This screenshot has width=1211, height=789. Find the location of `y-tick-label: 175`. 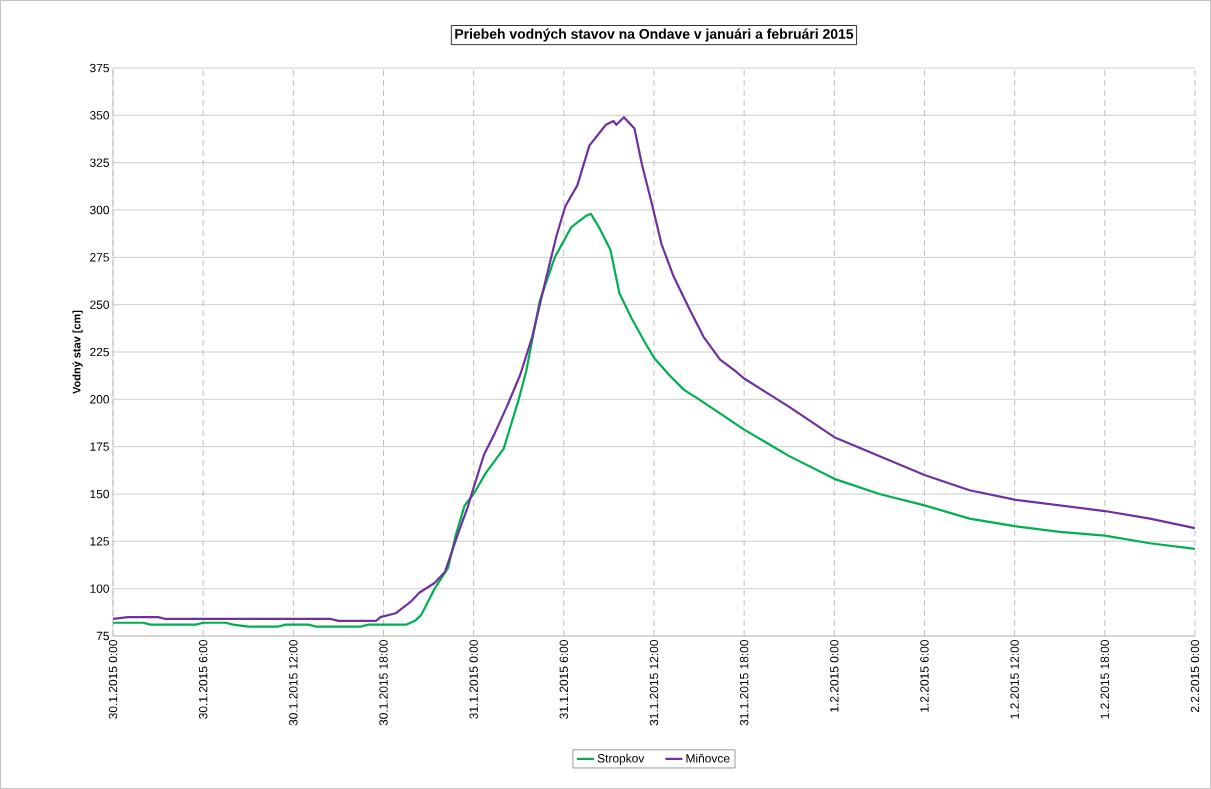

y-tick-label: 175 is located at coordinates (99, 446).